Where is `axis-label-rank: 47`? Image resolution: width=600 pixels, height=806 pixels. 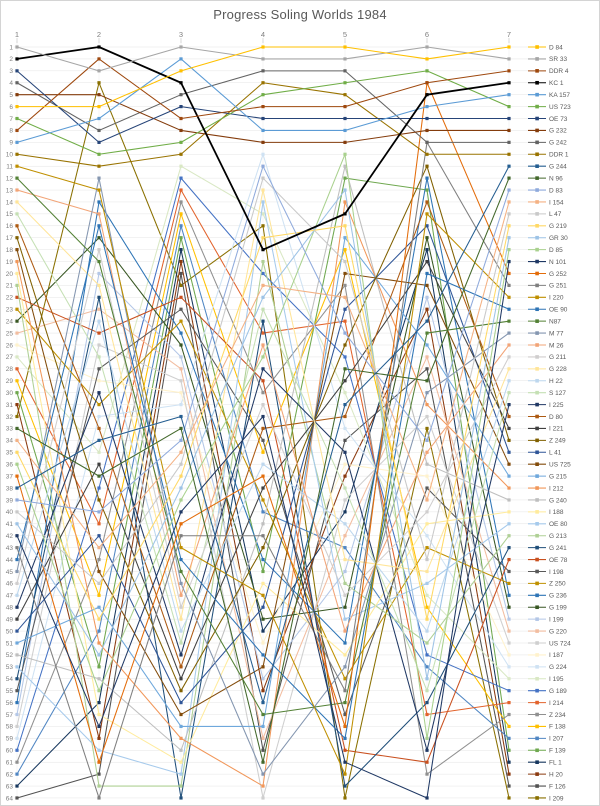
axis-label-rank: 47 is located at coordinates (10, 596).